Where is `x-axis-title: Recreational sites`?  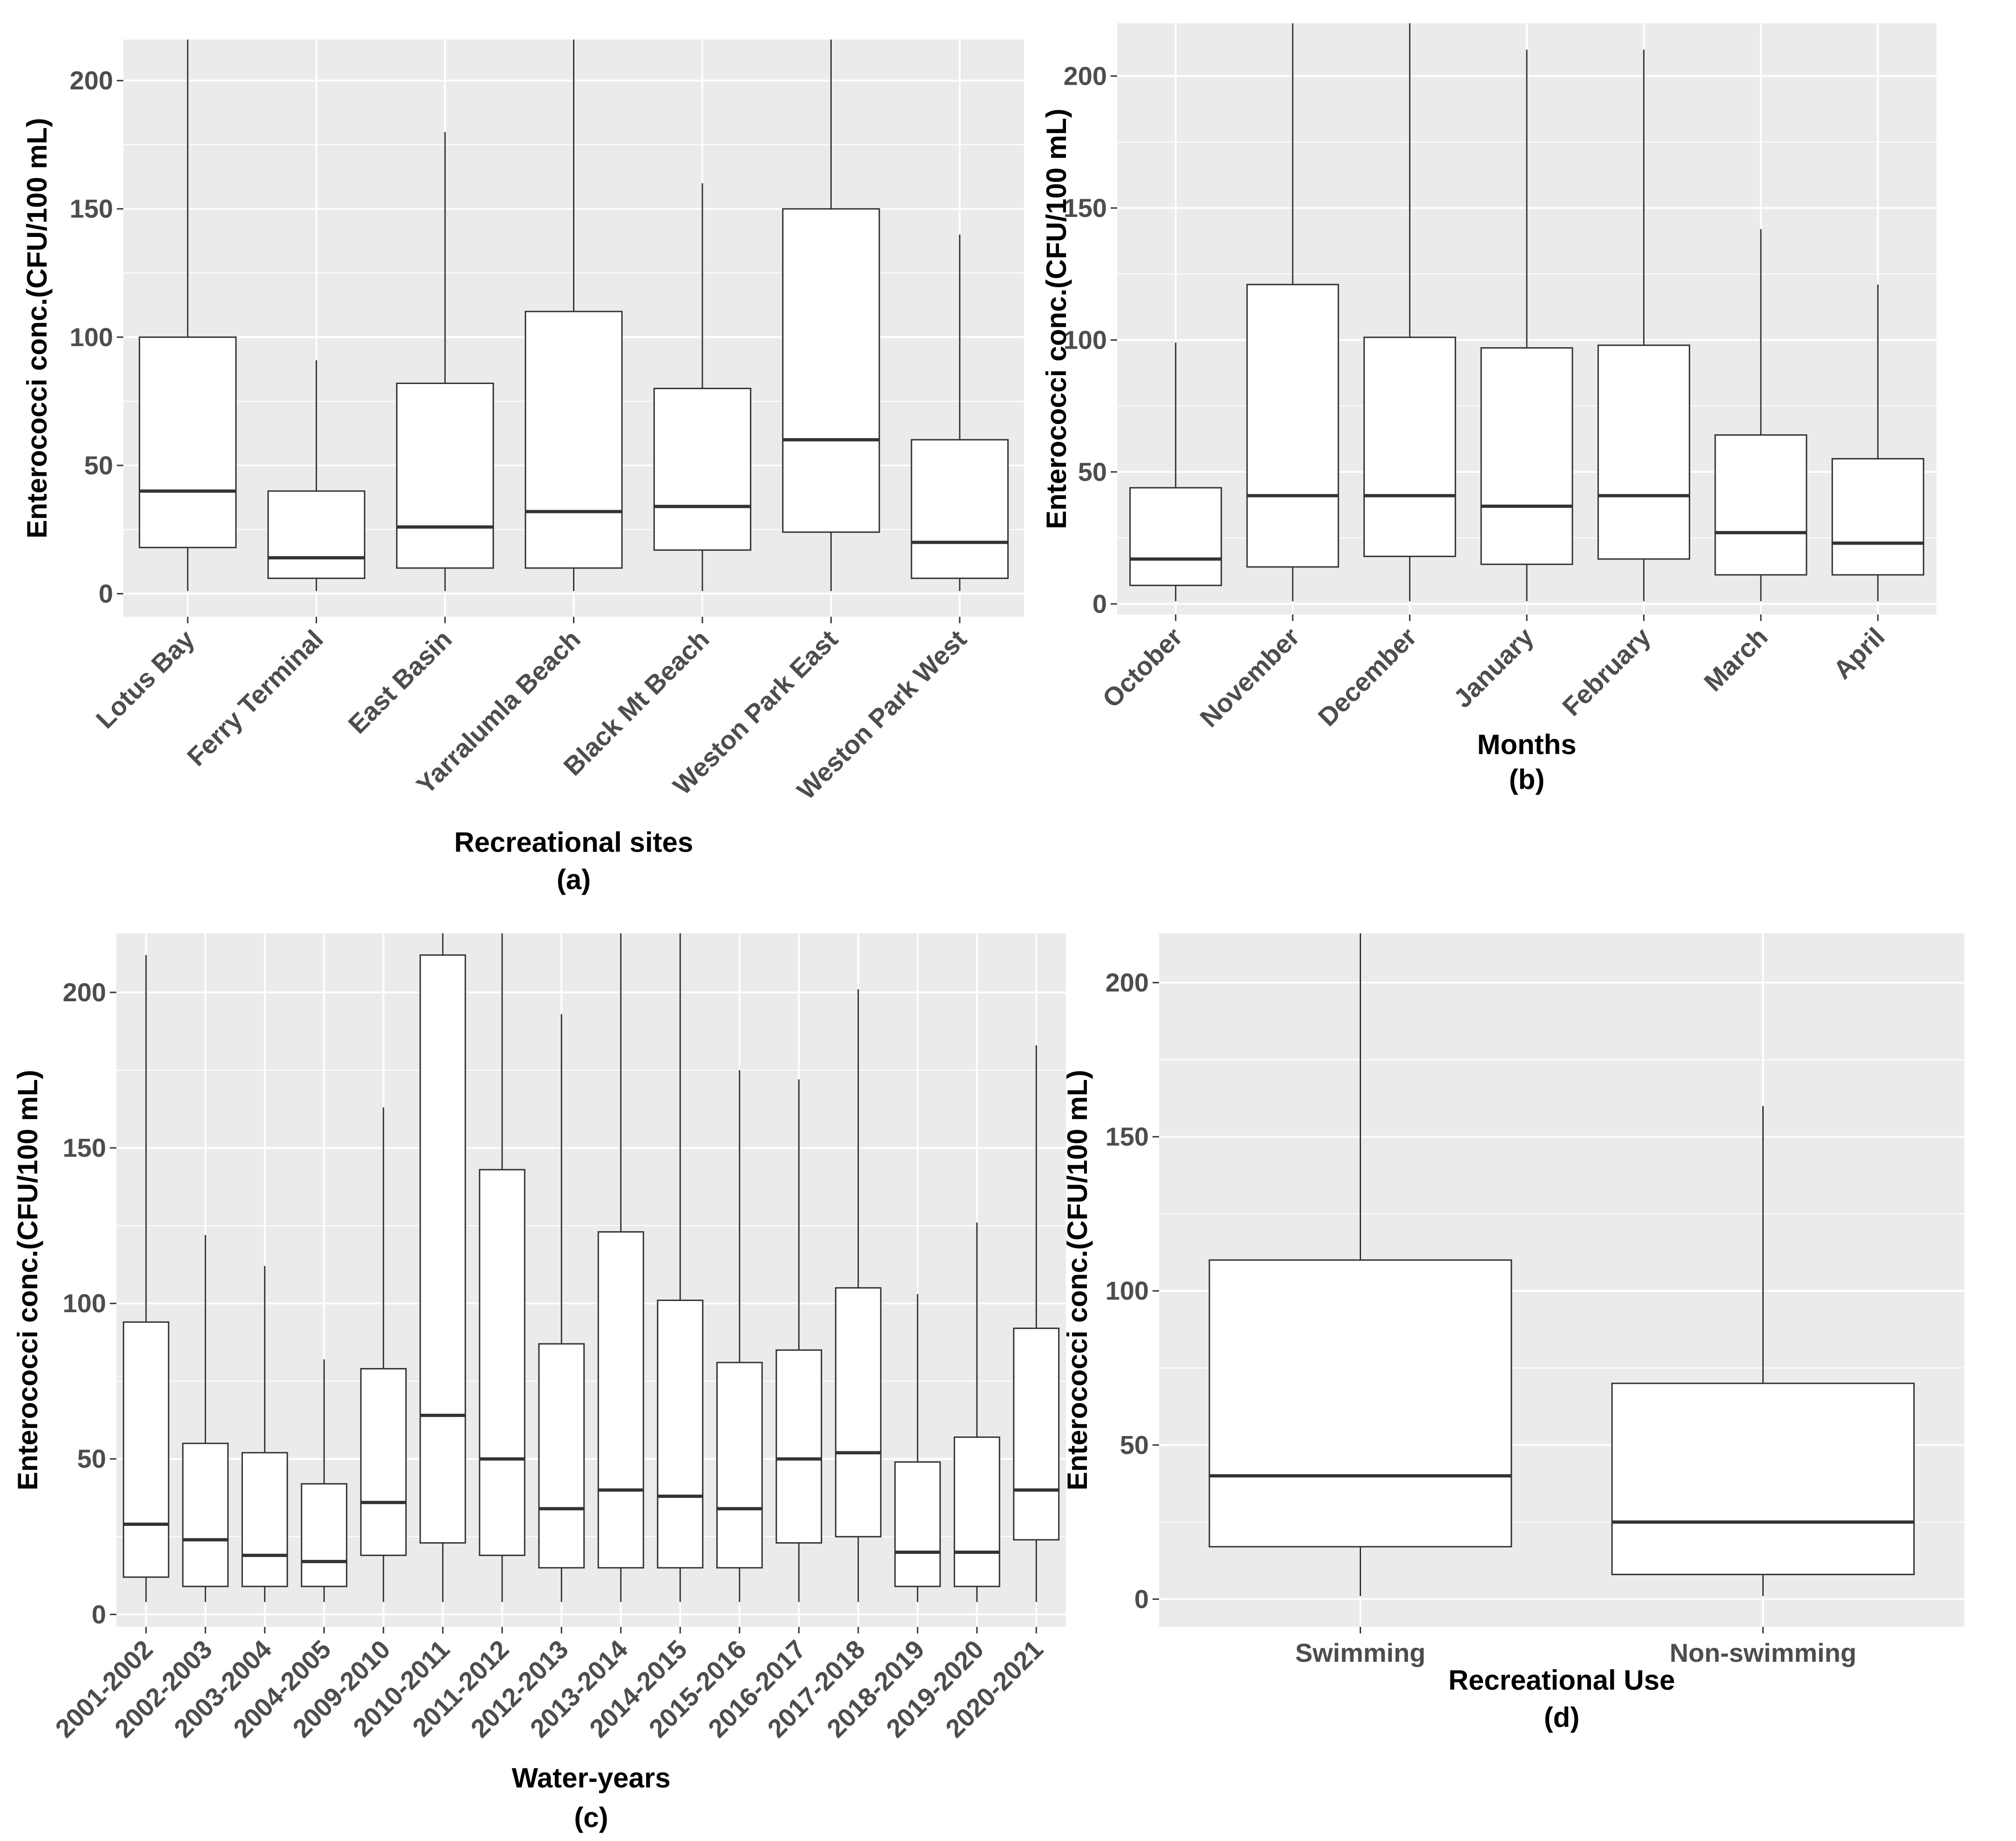 x-axis-title: Recreational sites is located at coordinates (574, 842).